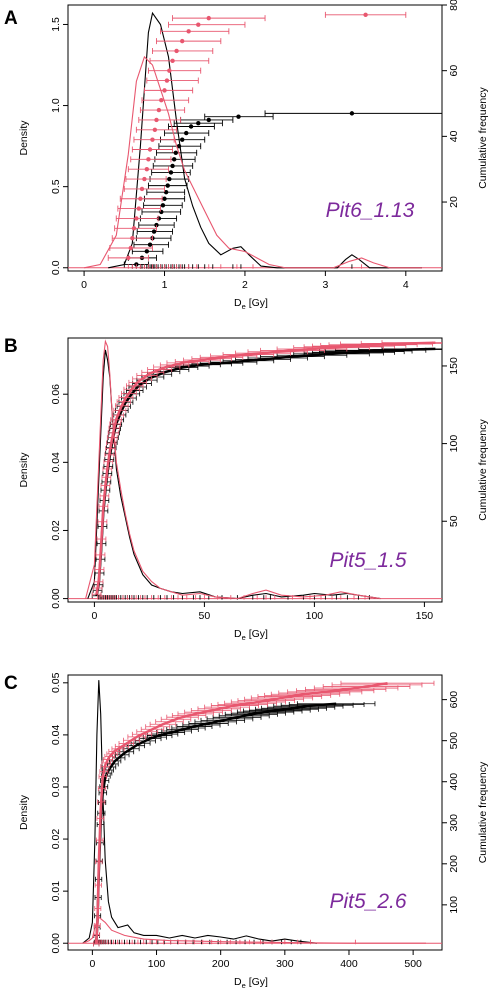 The height and width of the screenshot is (993, 498). What do you see at coordinates (349, 964) in the screenshot?
I see `x-tick-label: 400` at bounding box center [349, 964].